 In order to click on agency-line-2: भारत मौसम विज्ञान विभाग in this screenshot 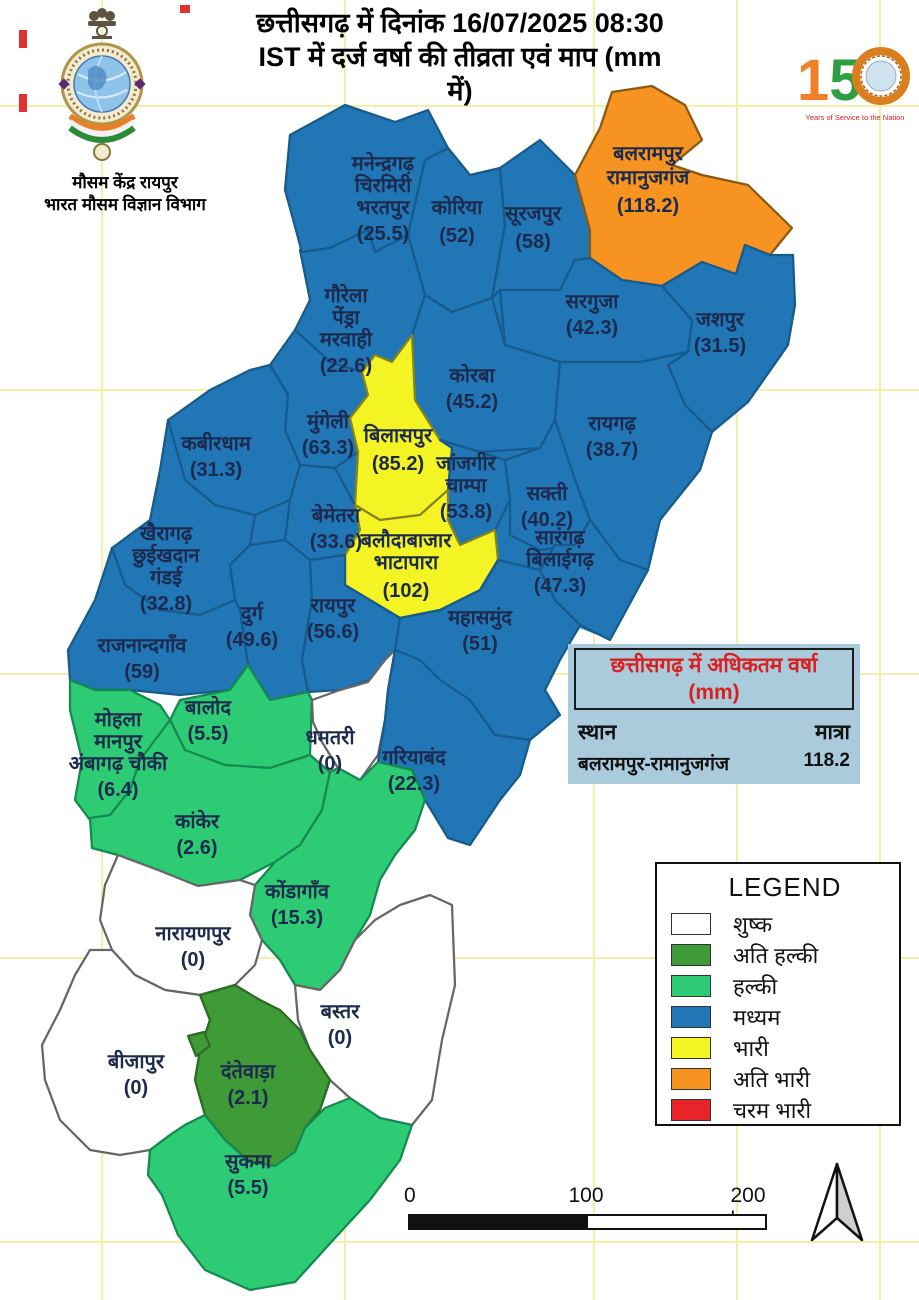, I will do `click(125, 204)`.